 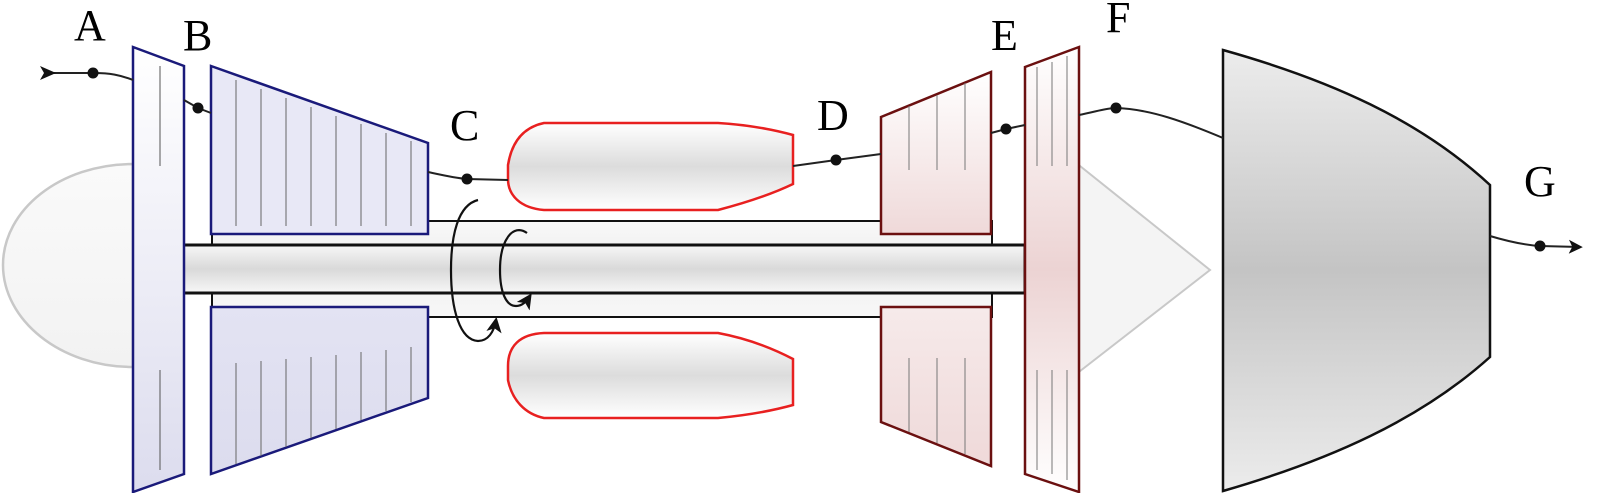 I want to click on station-marker-g, so click(x=1540, y=246).